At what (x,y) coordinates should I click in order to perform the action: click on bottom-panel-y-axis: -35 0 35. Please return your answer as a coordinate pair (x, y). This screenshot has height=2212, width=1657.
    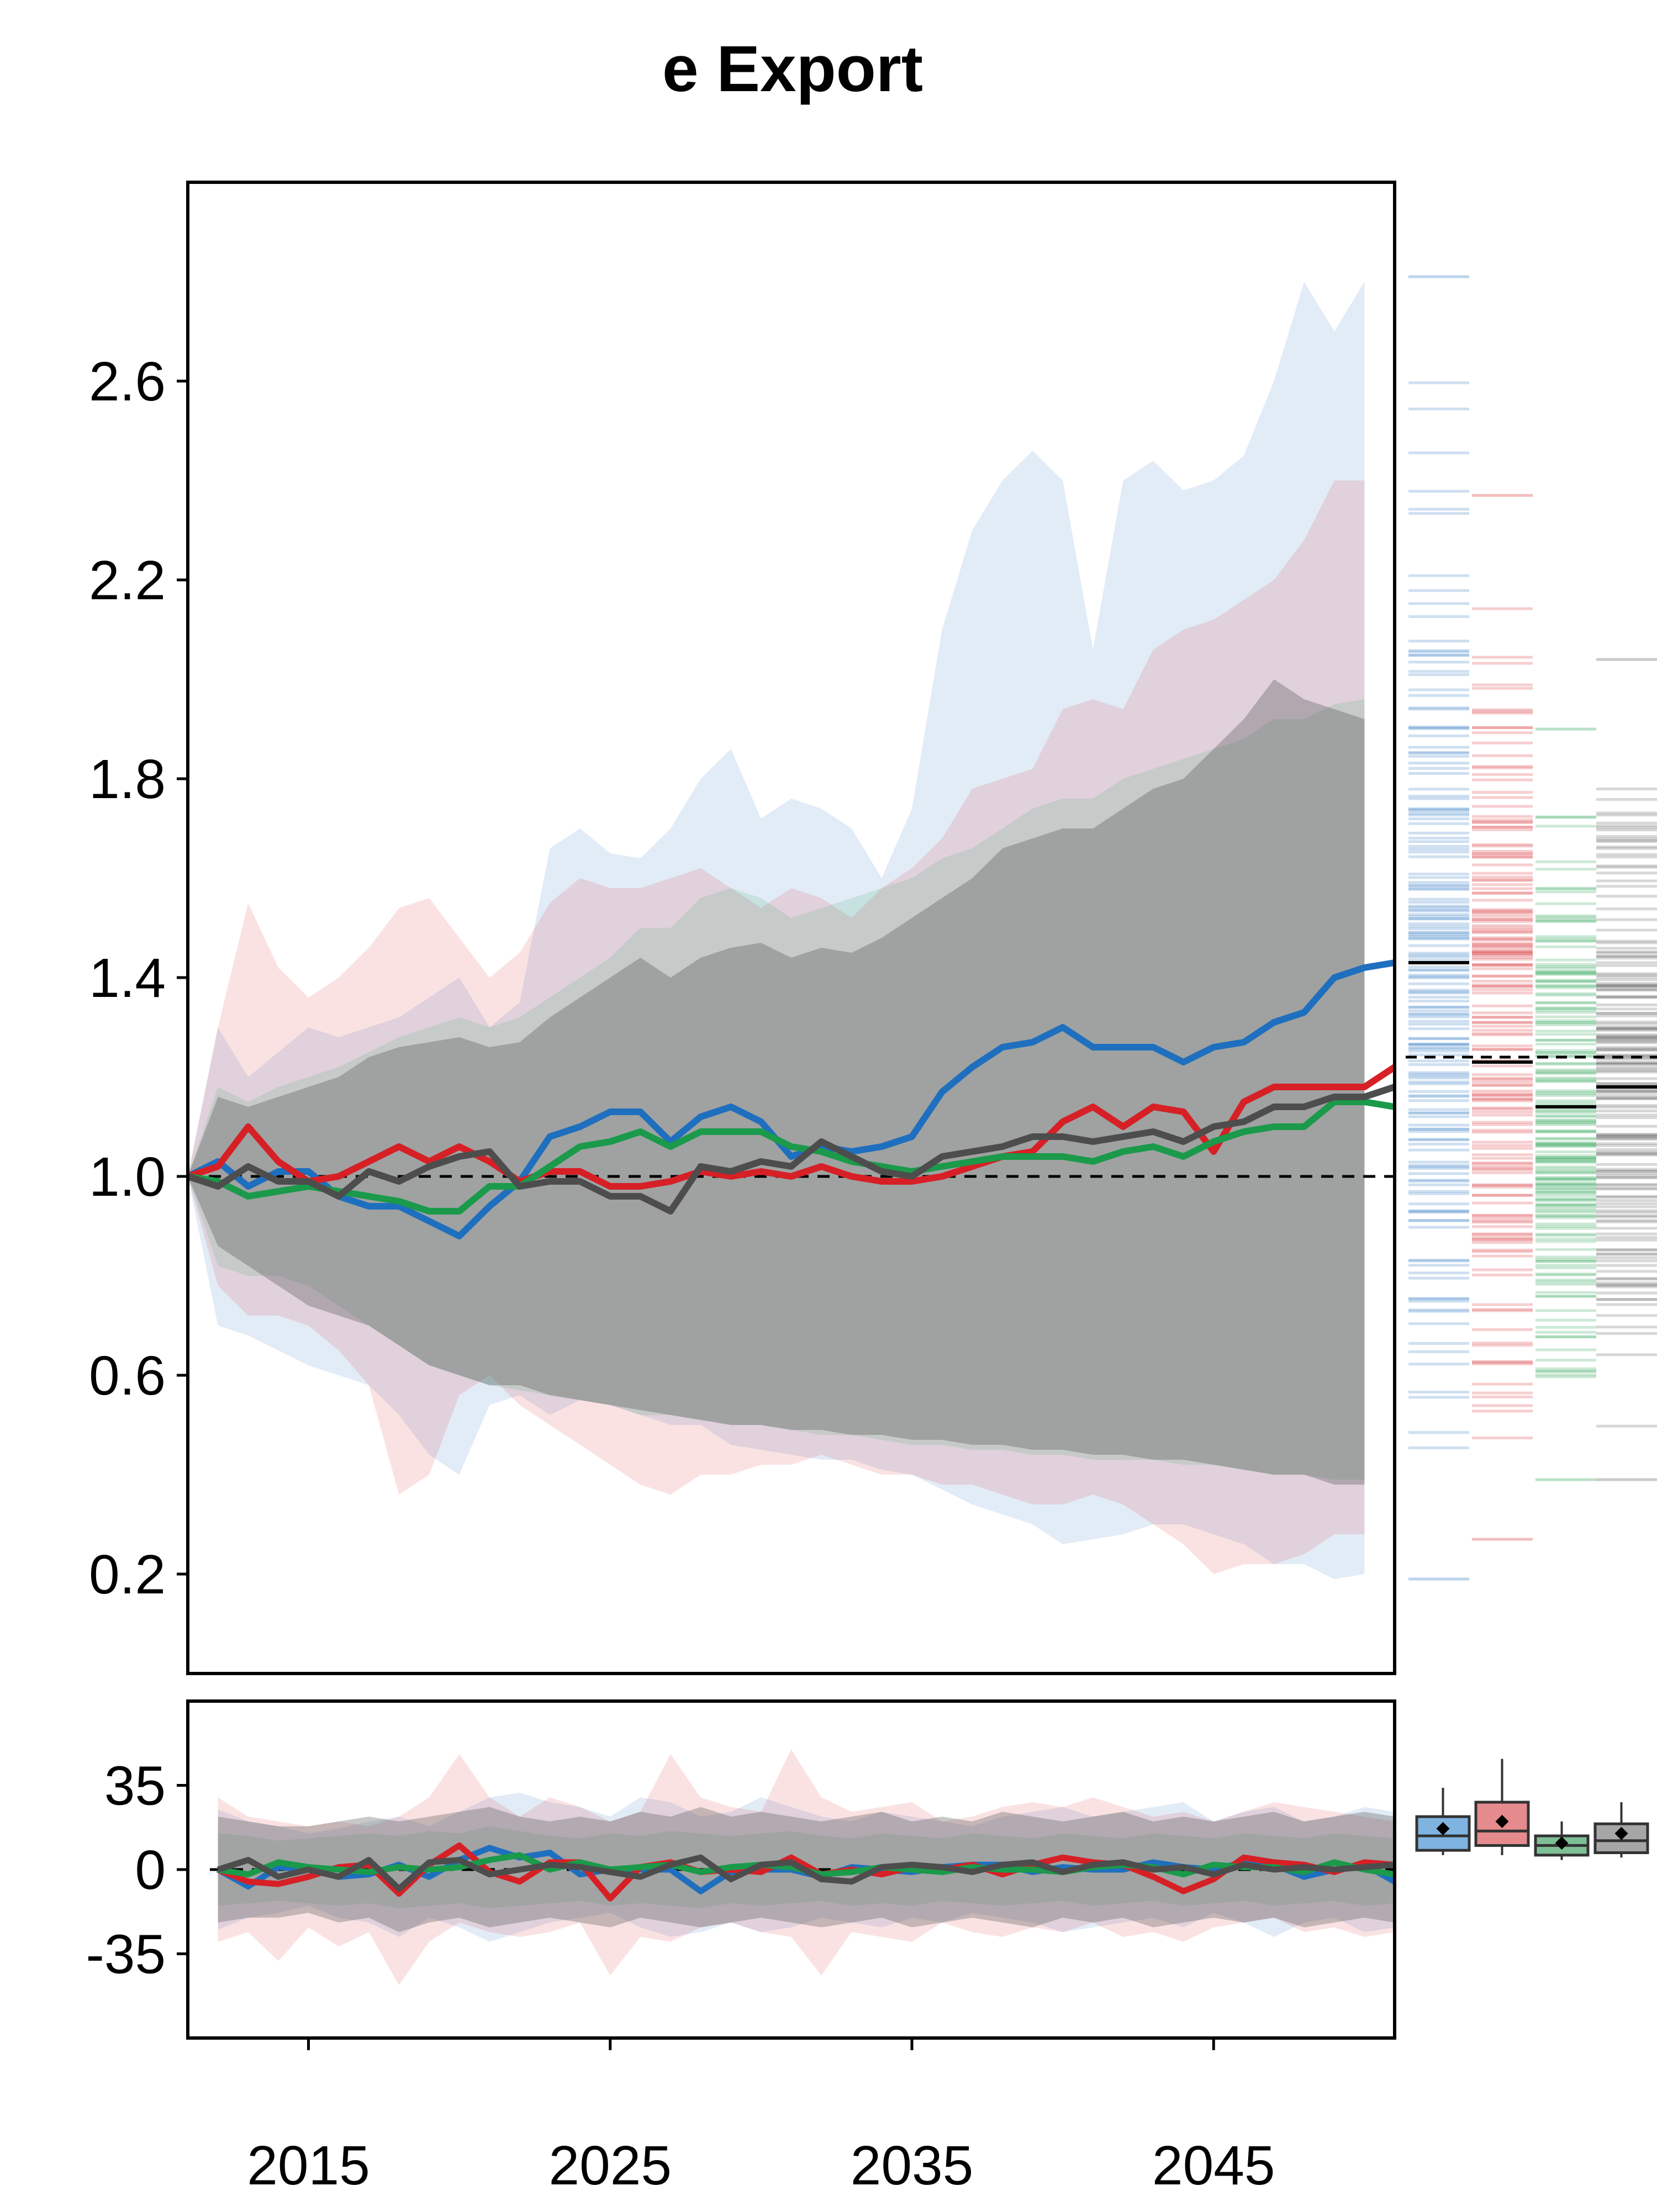
    Looking at the image, I should click on (137, 1870).